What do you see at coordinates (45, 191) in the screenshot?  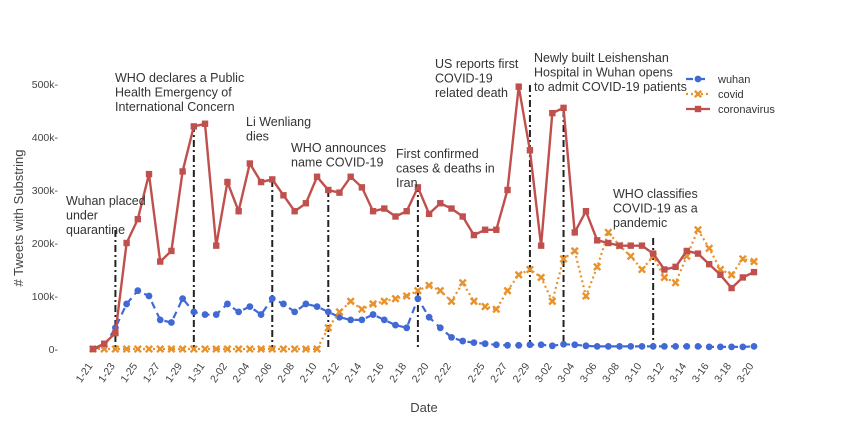 I see `y-tick-label: 300k-` at bounding box center [45, 191].